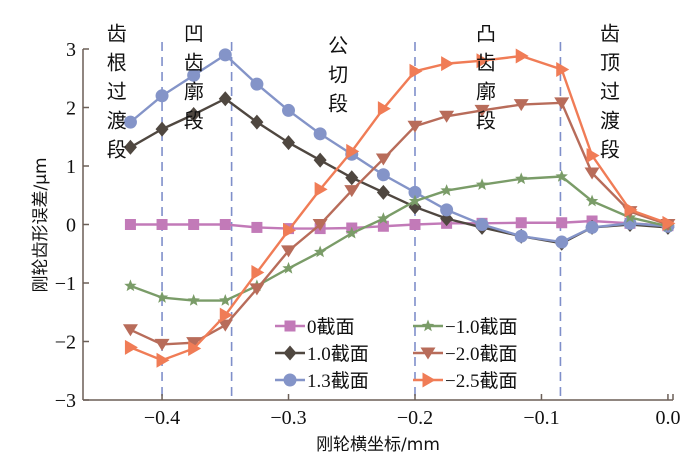  What do you see at coordinates (338, 354) in the screenshot?
I see `legend-label: 1.0截面` at bounding box center [338, 354].